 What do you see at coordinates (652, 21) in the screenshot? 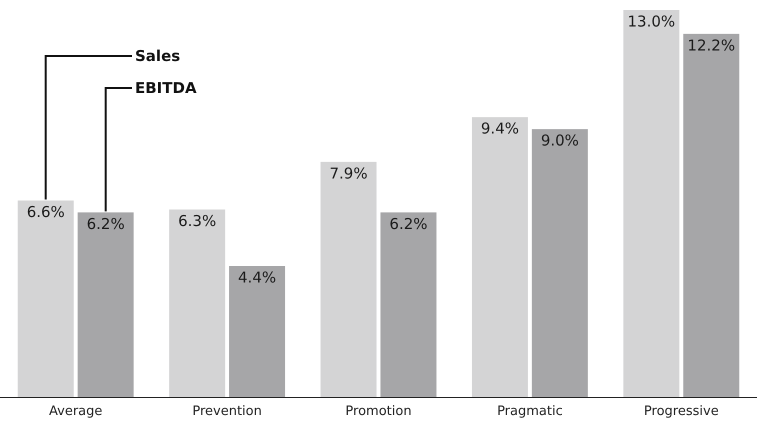
I see `data-label: 13.0%` at bounding box center [652, 21].